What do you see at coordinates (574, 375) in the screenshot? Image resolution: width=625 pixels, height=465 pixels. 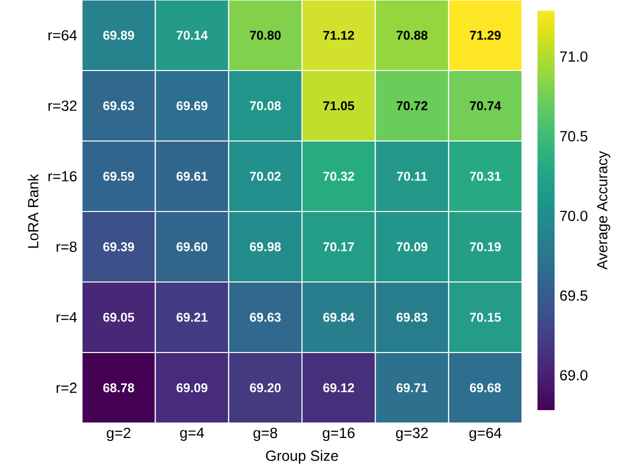 I see `color-bar-label: 69.0` at bounding box center [574, 375].